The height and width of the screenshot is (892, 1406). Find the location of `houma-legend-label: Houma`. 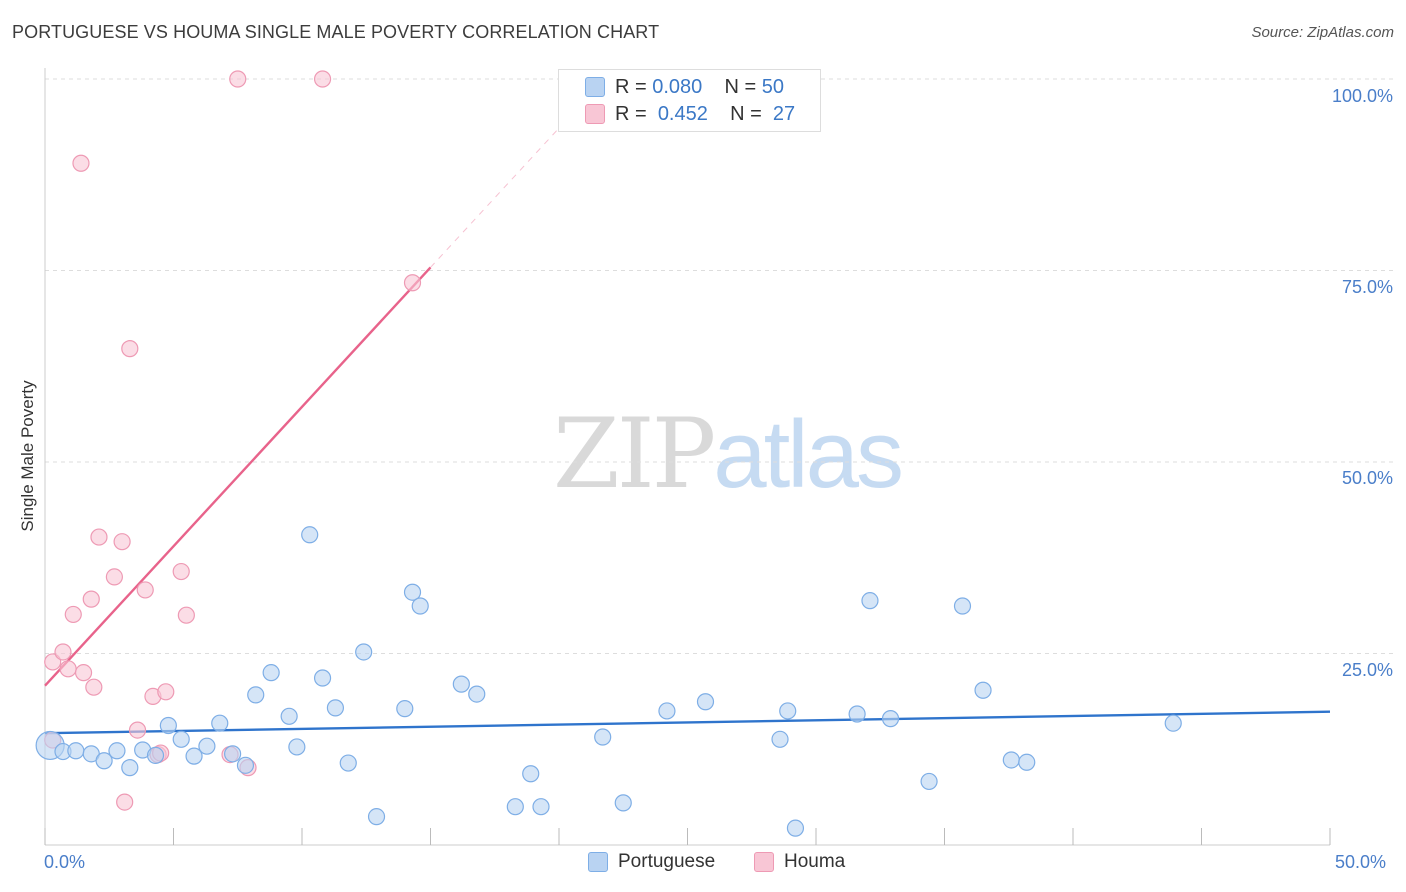

houma-legend-label: Houma is located at coordinates (815, 861).